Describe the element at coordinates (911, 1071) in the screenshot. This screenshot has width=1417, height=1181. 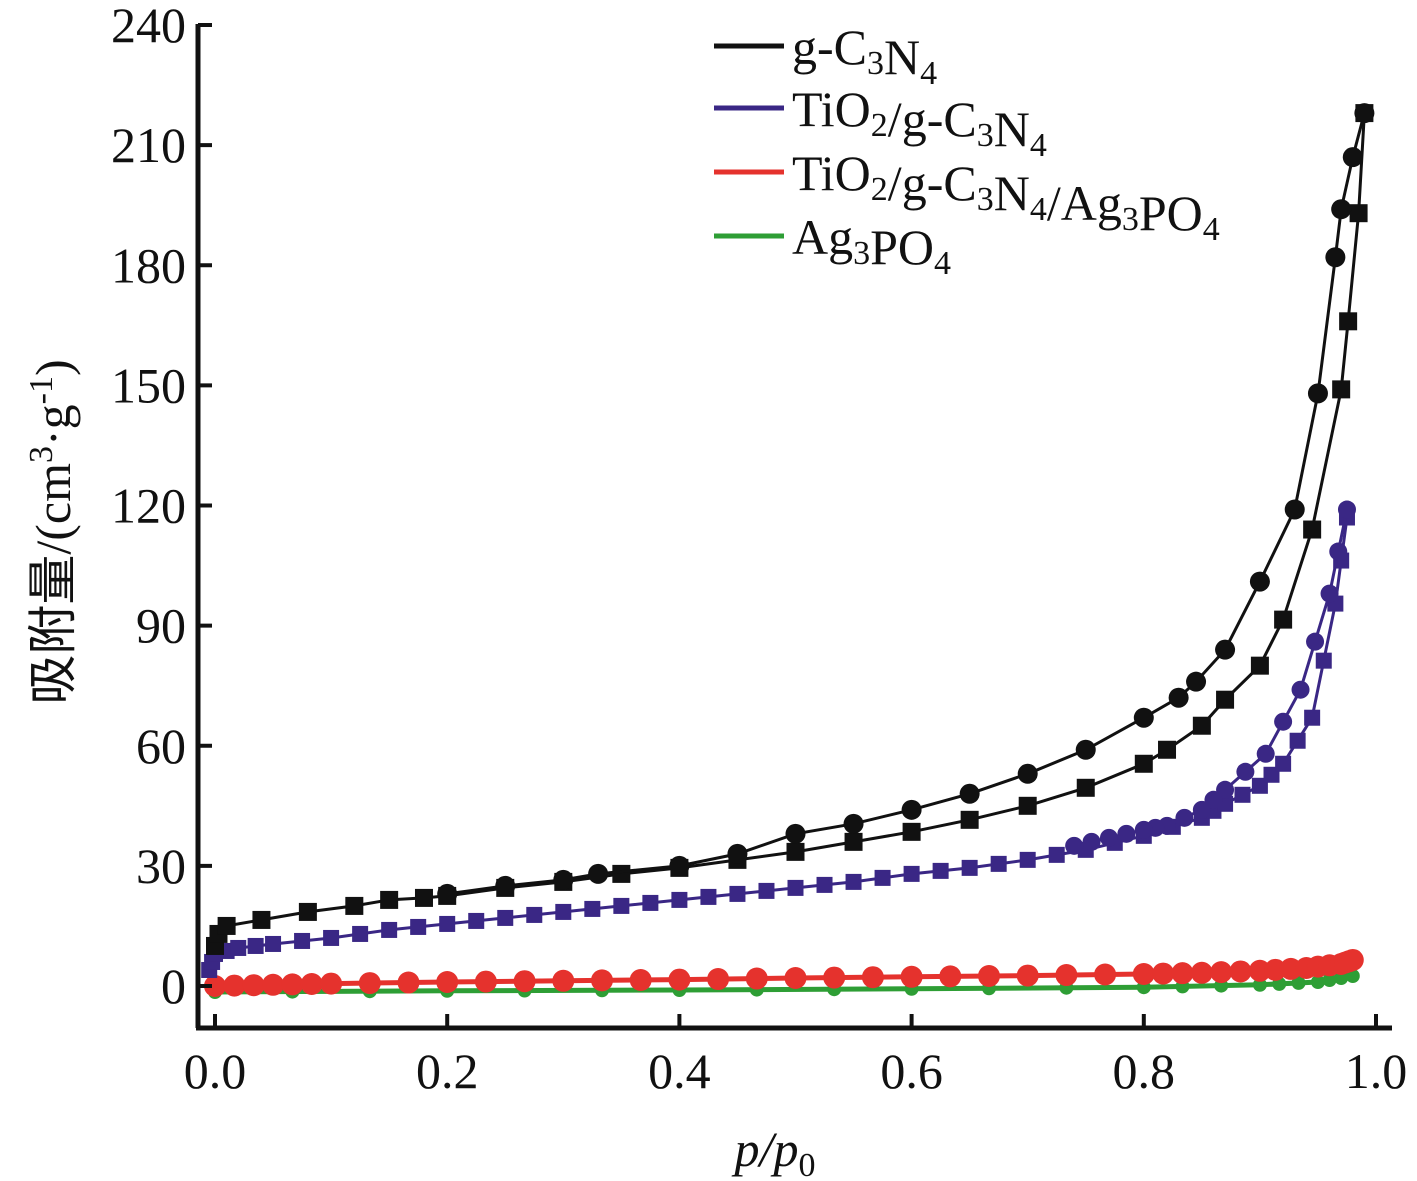
I see `x-tick-label: 0.6` at that location.